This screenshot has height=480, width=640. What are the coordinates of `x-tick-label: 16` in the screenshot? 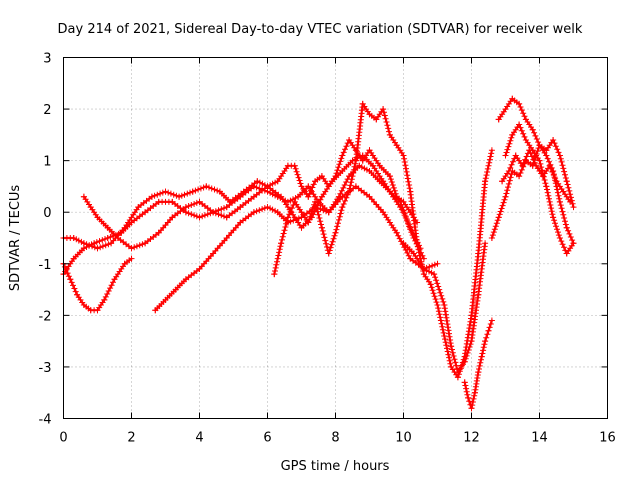 It's located at (607, 438).